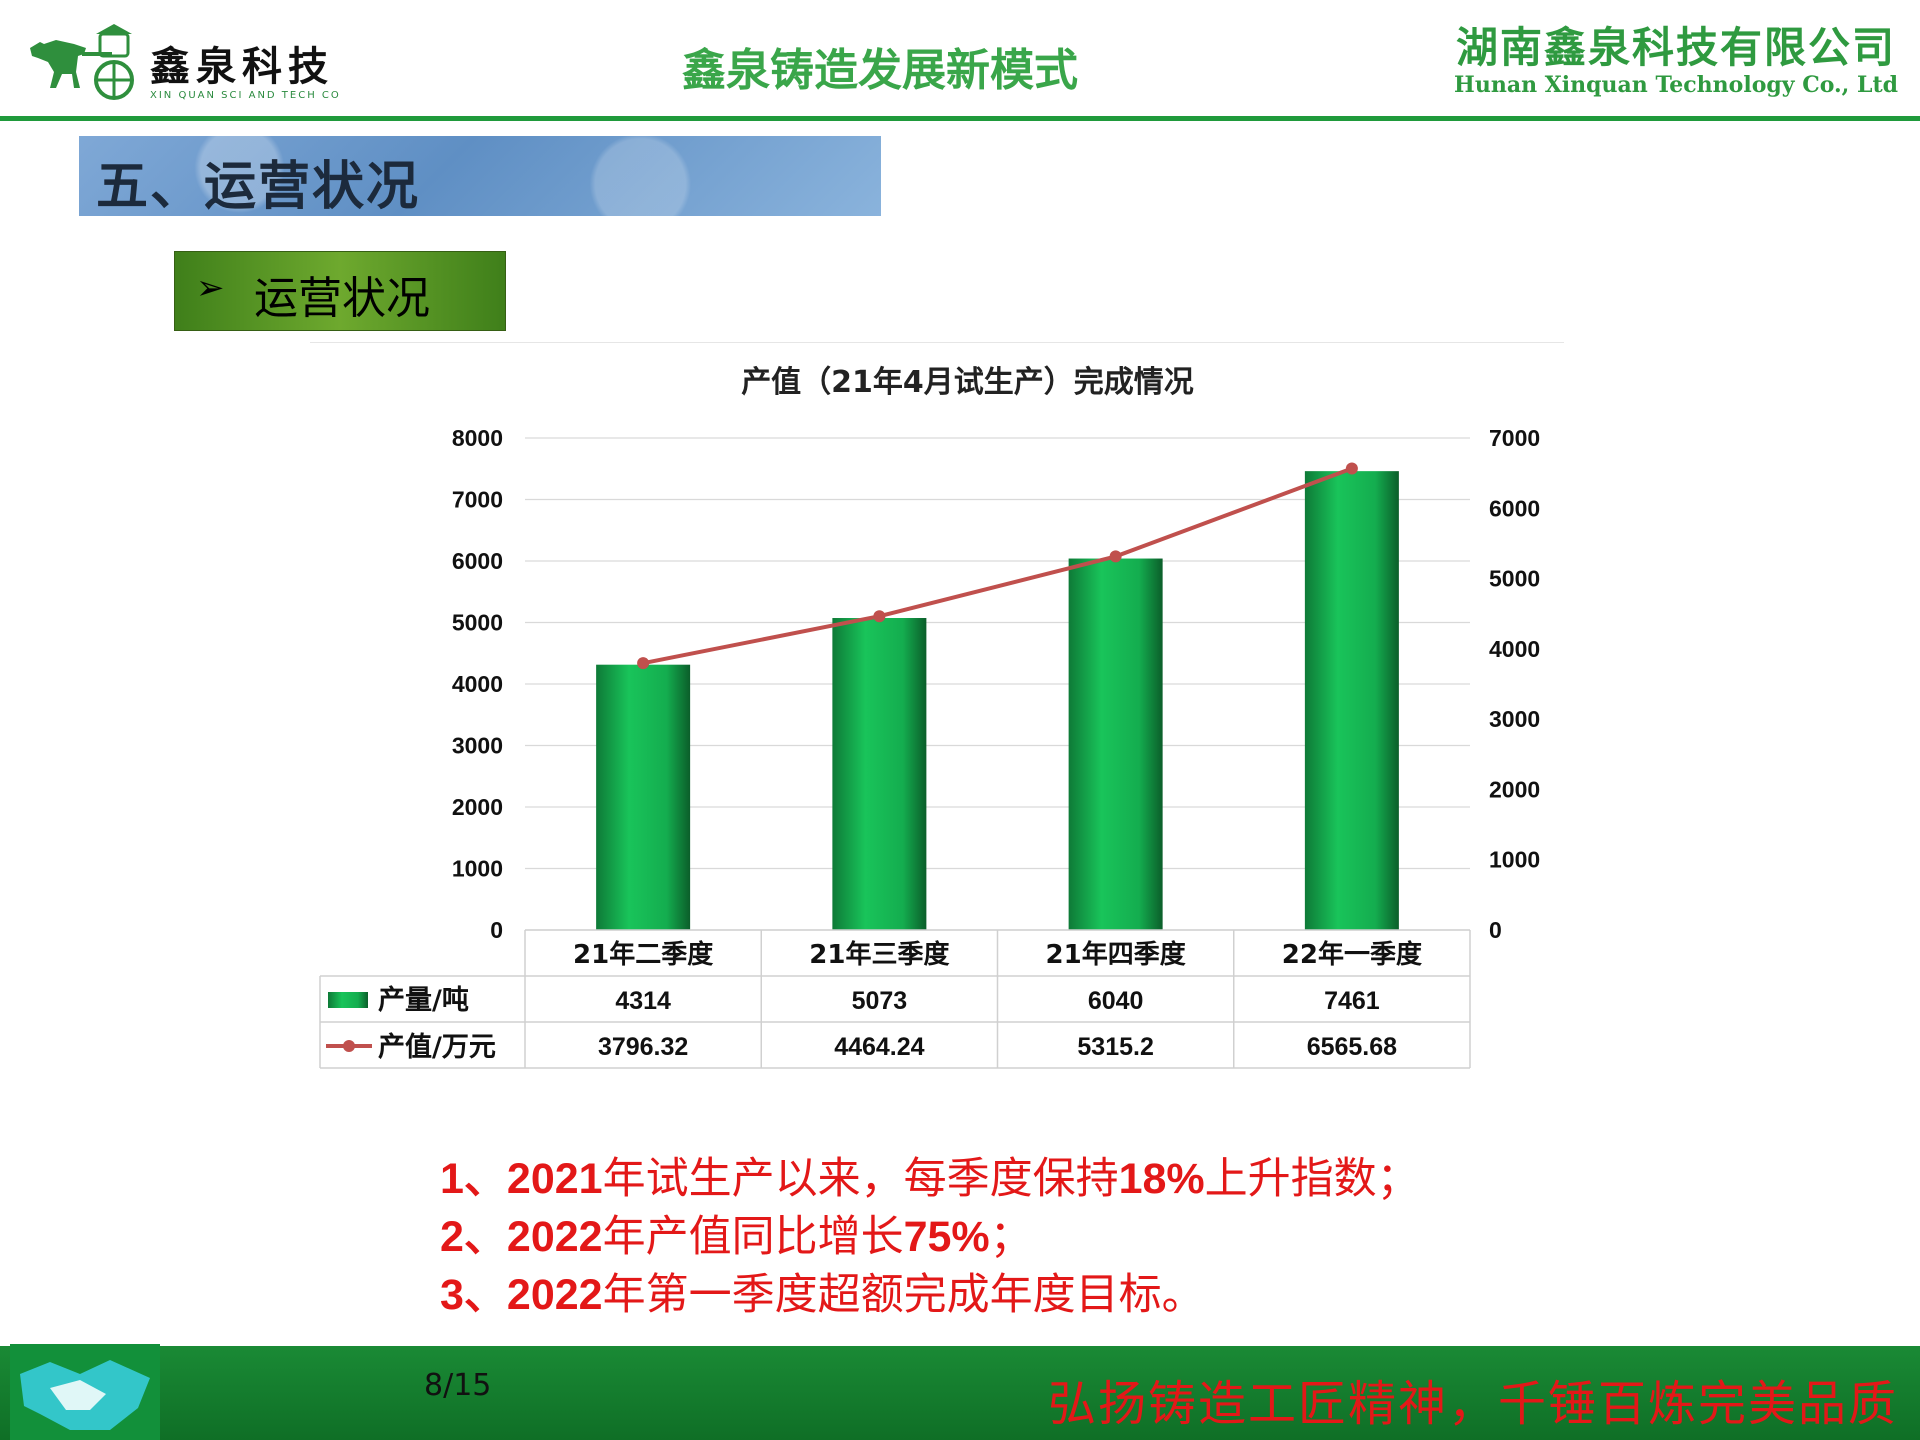 The image size is (1920, 1440). What do you see at coordinates (1472, 1404) in the screenshot?
I see `footer-slogan: 弘扬铸造工匠精神，千锤百炼完美品质` at bounding box center [1472, 1404].